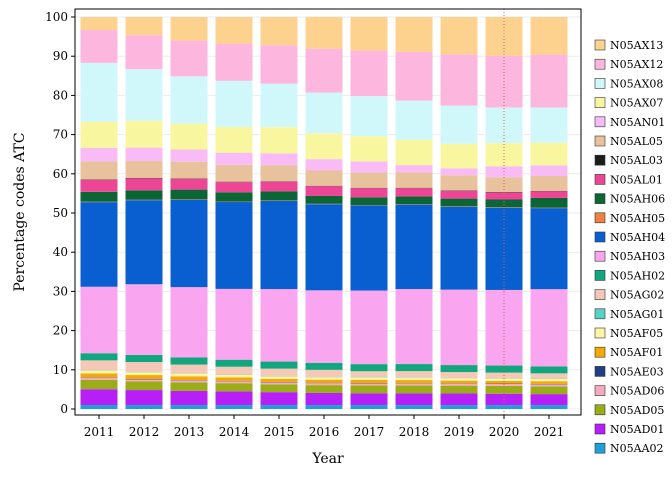 The image size is (672, 480). What do you see at coordinates (549, 213) in the screenshot?
I see `bar-stack-2021` at bounding box center [549, 213].